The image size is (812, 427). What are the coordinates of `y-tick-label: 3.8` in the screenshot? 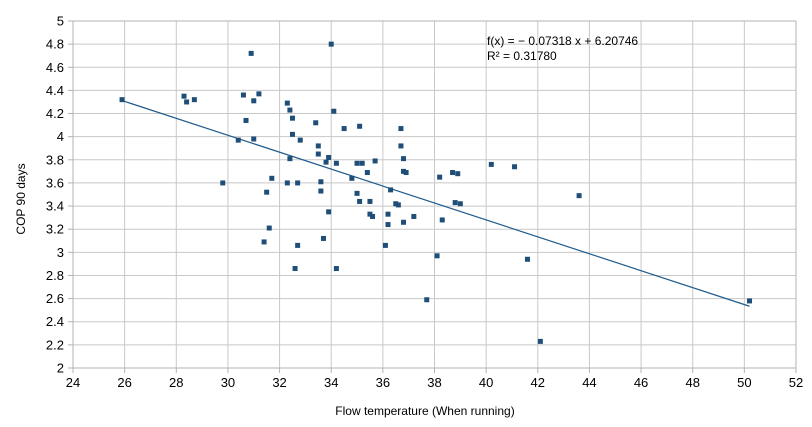 It's located at (55, 159).